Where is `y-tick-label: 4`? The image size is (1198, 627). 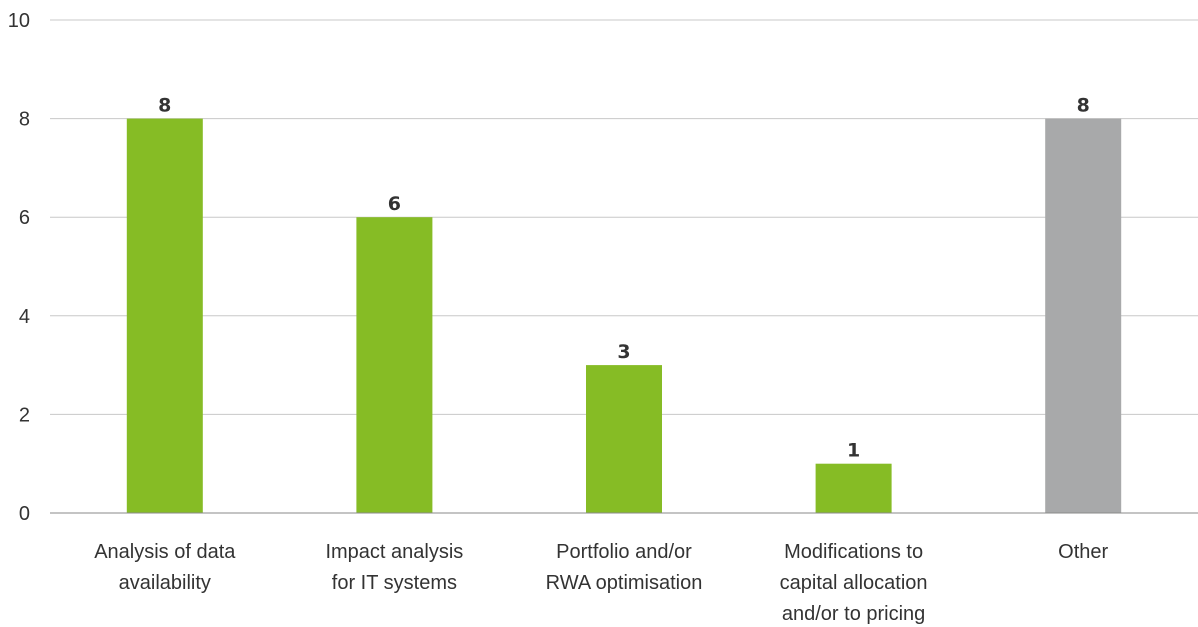
y-tick-label: 4 is located at coordinates (24, 317).